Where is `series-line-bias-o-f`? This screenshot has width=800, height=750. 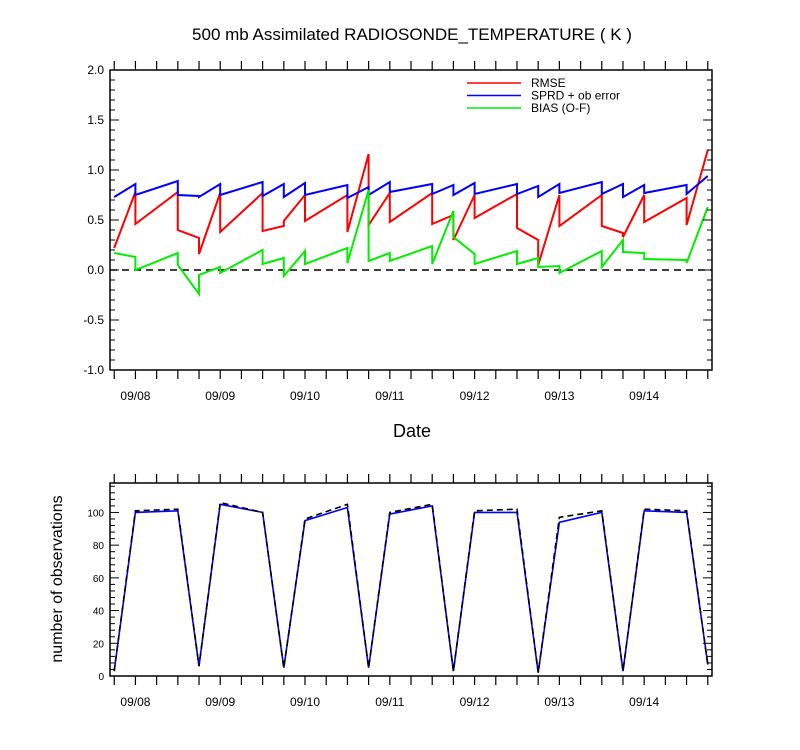 series-line-bias-o-f is located at coordinates (411, 243).